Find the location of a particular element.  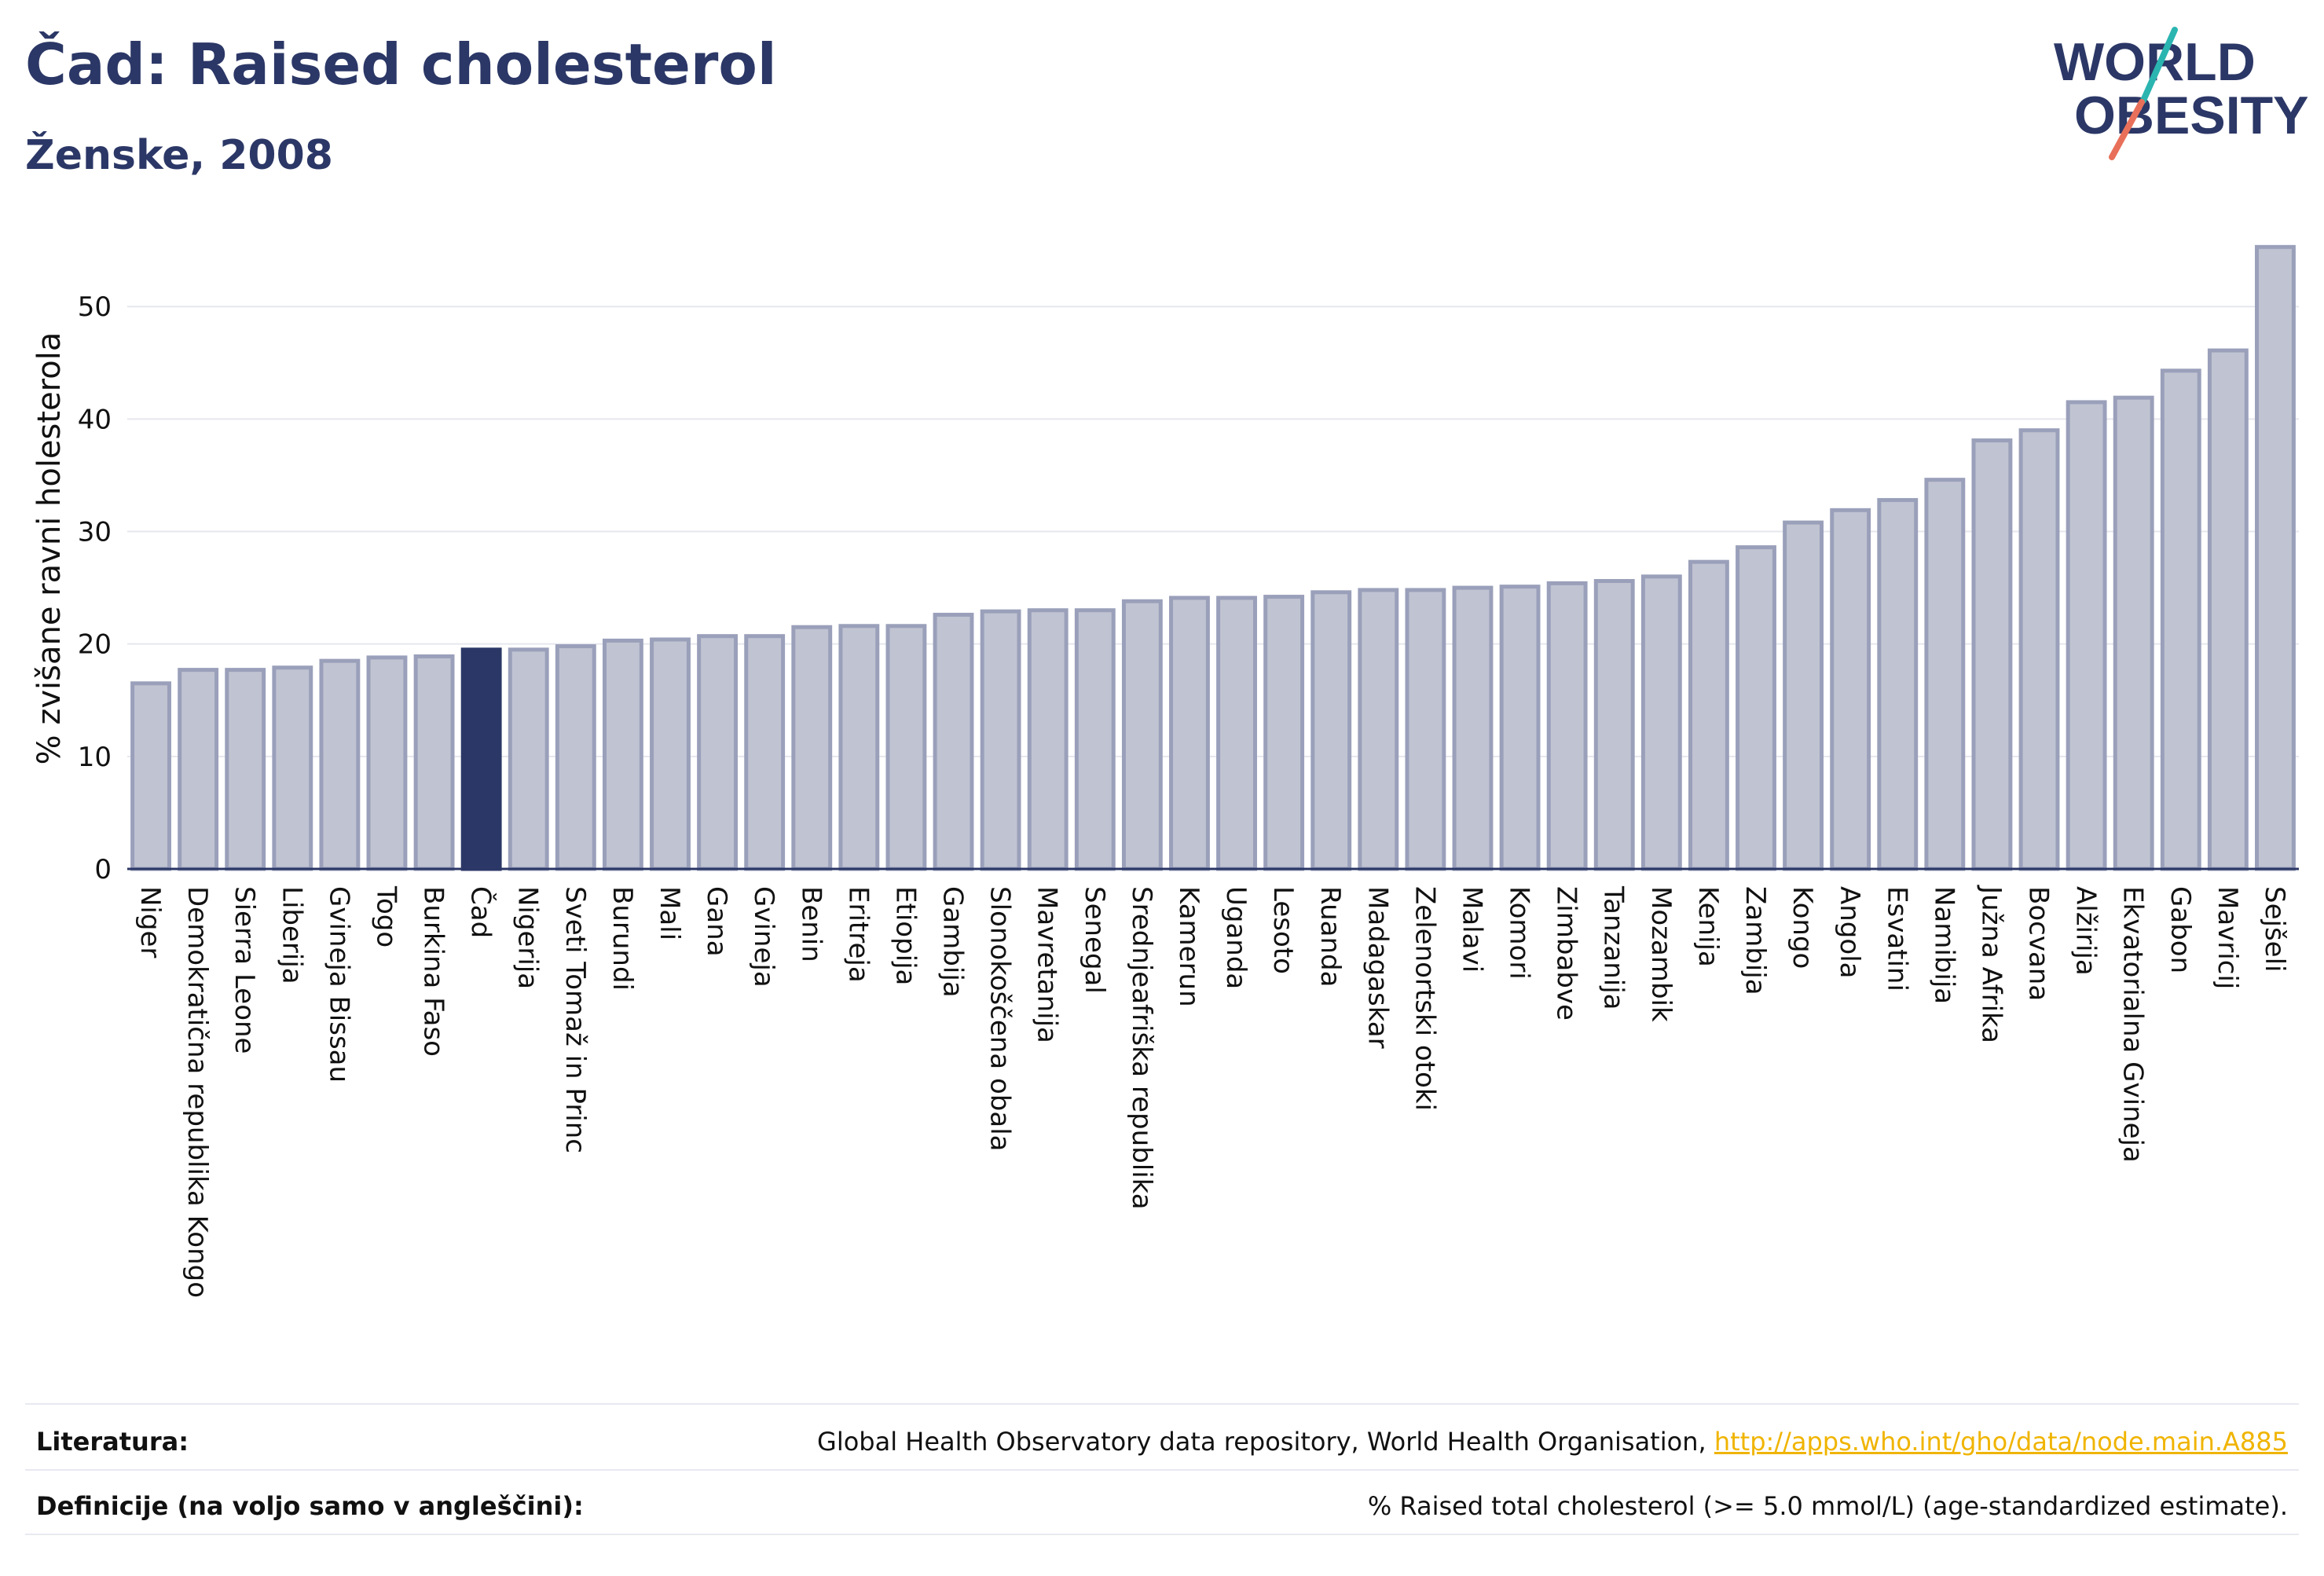

x-tick-label: Gambija is located at coordinates (953, 942).